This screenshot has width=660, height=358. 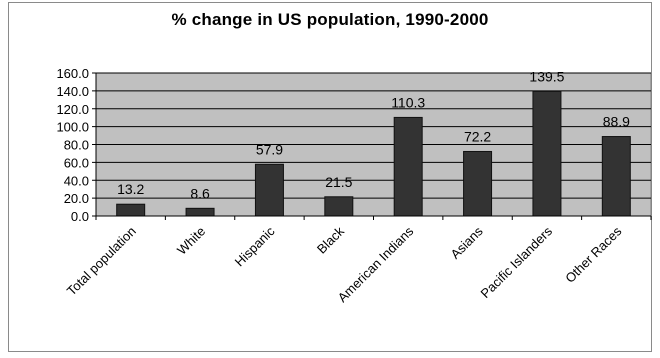 What do you see at coordinates (76, 162) in the screenshot?
I see `y-tick-label: 60.0` at bounding box center [76, 162].